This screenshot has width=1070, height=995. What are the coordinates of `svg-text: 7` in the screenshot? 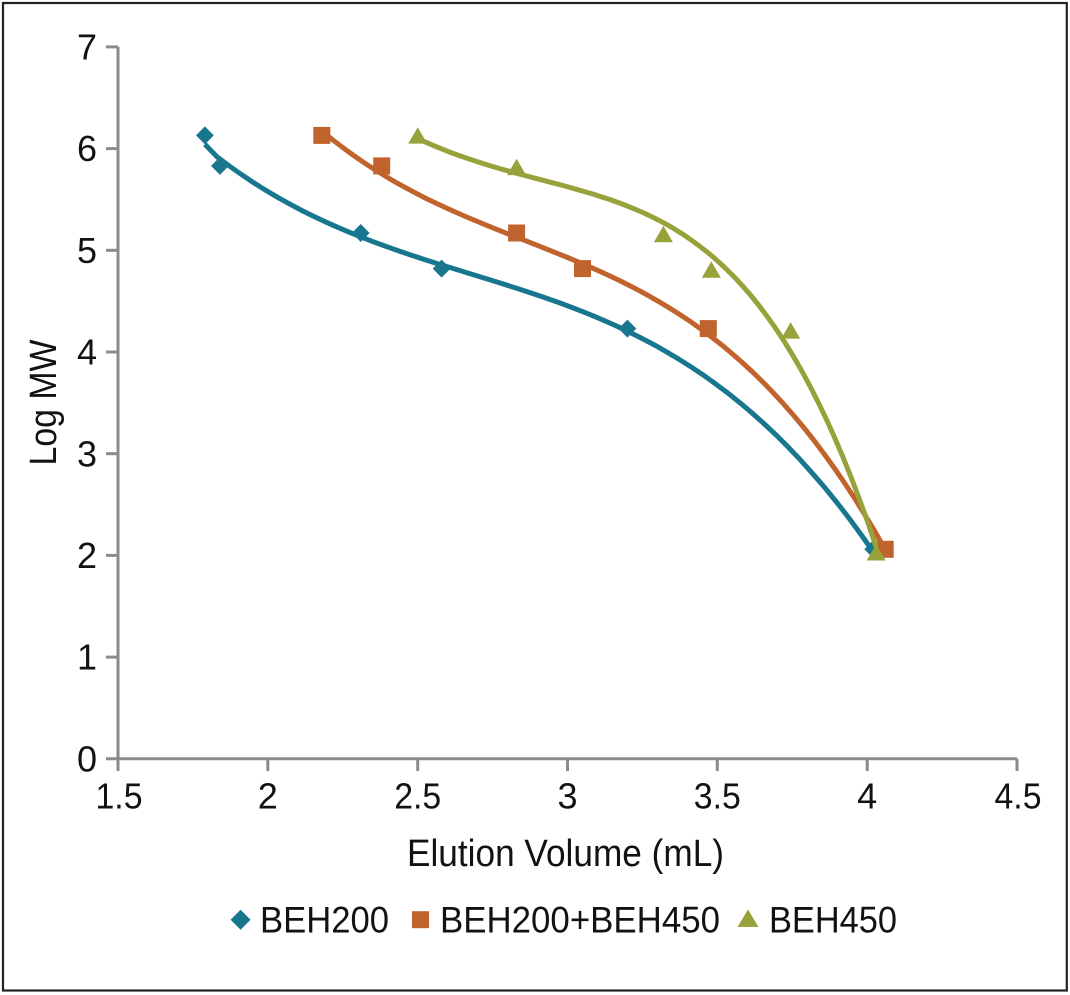 It's located at (87, 47).